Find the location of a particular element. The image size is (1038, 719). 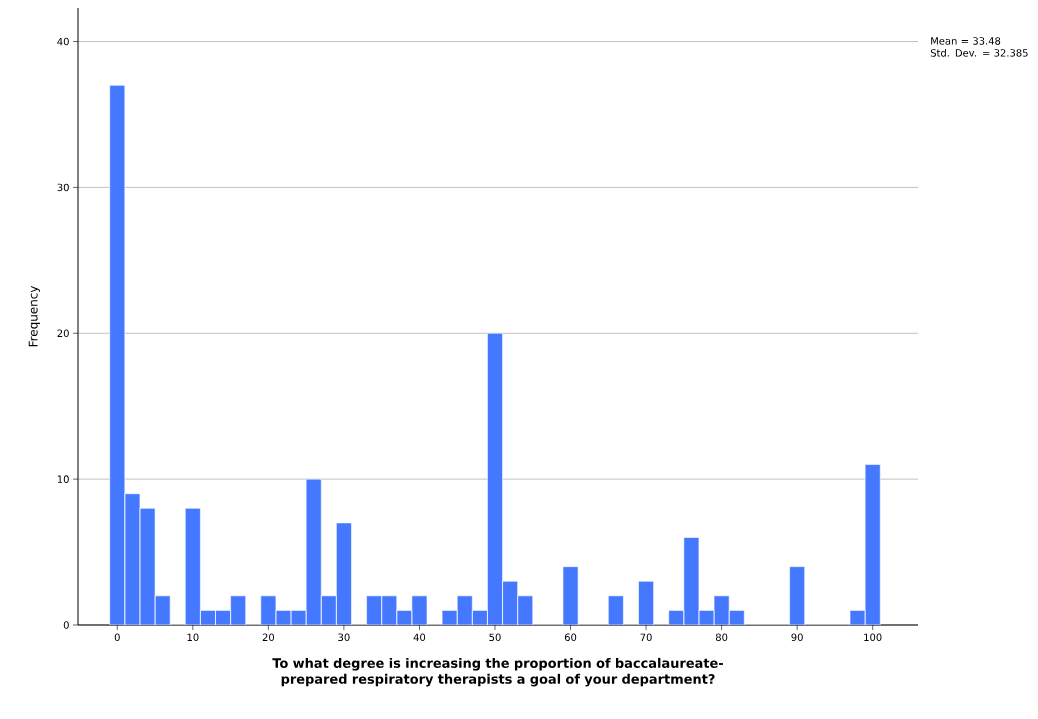

x-tick-label: 20 is located at coordinates (268, 637).